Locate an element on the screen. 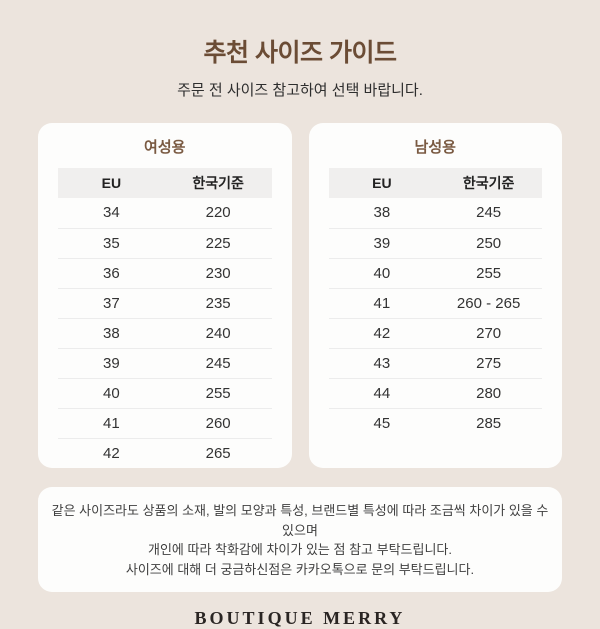 Image resolution: width=600 pixels, height=629 pixels. notice-line-3: 사이즈에 대해 더 궁금하신점은 카카오톡으로 문의 부탁드립니다. is located at coordinates (300, 569).